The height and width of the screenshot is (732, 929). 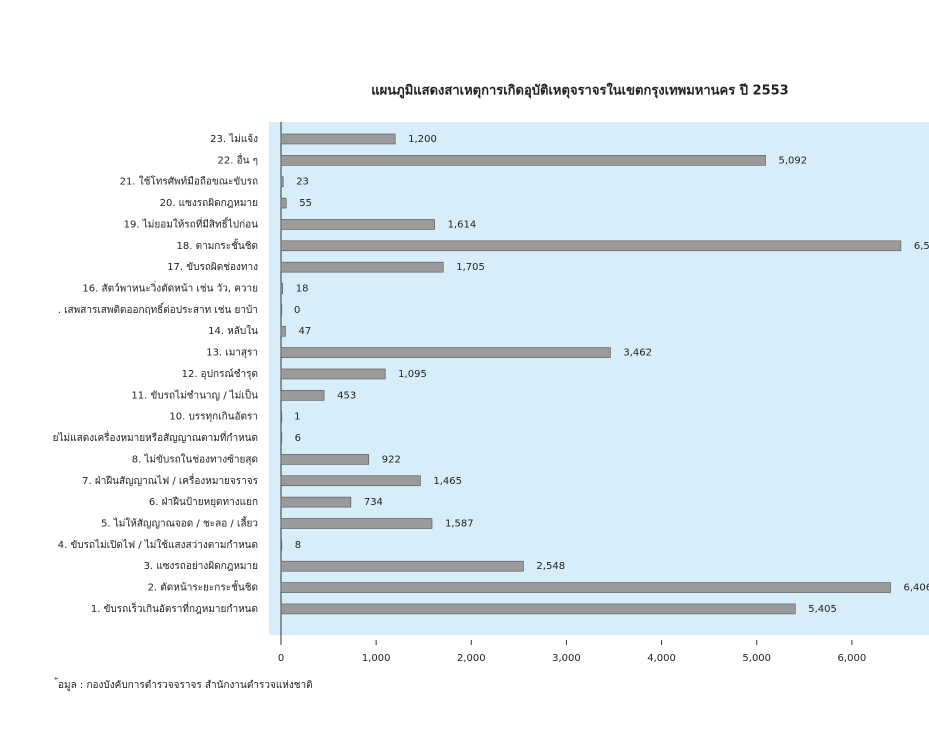 I want to click on y-tick-label: 6. ฝ่าฝืนป้ายหยุดทางแยก, so click(x=203, y=502).